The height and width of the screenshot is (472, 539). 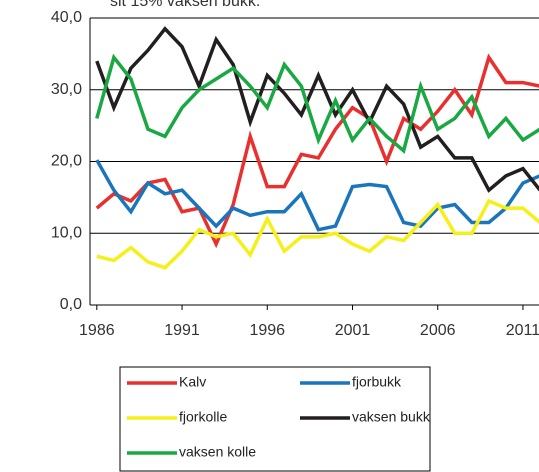 I want to click on y-tick-label: 30,0, so click(x=66, y=89).